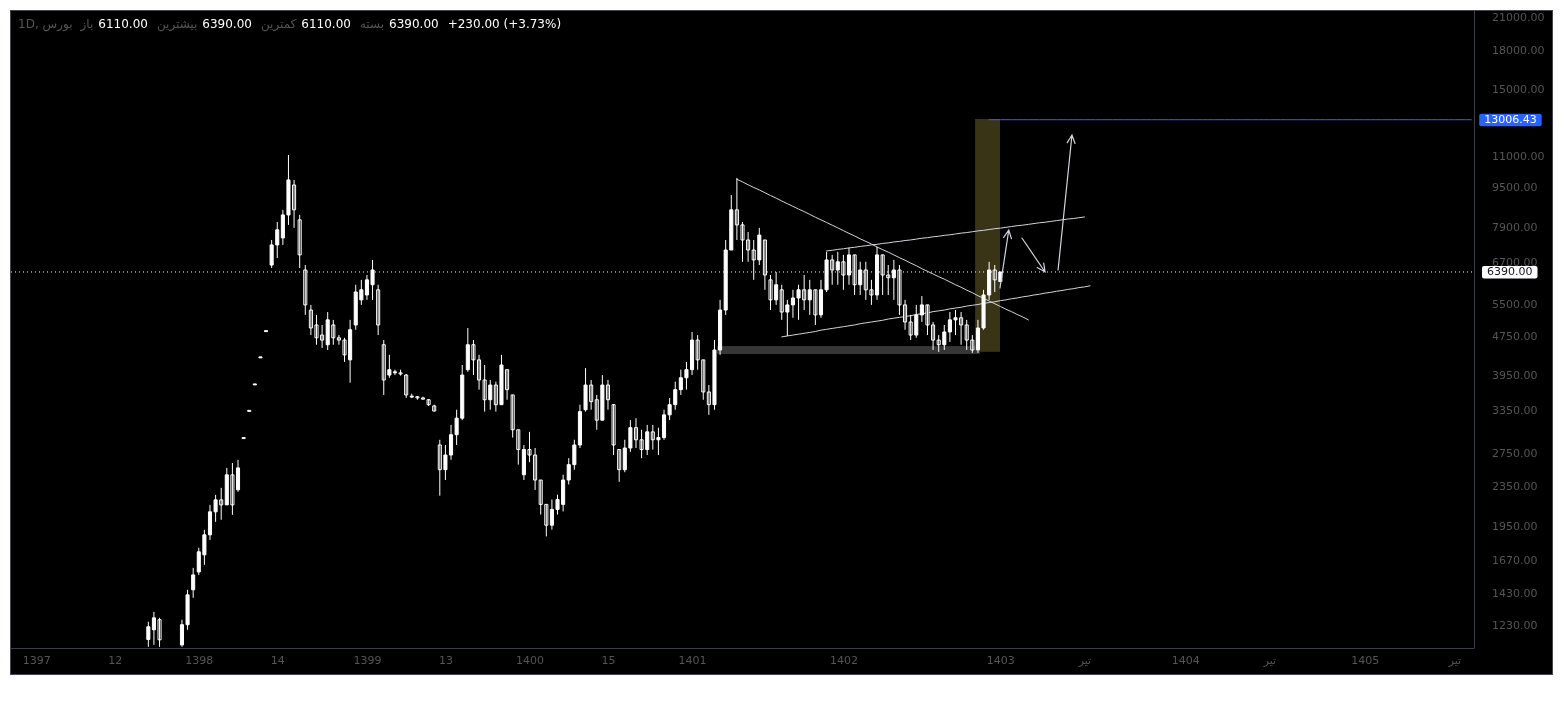 Image resolution: width=1564 pixels, height=711 pixels. Describe the element at coordinates (1510, 272) in the screenshot. I see `ref-line-label: 6390.00` at that location.